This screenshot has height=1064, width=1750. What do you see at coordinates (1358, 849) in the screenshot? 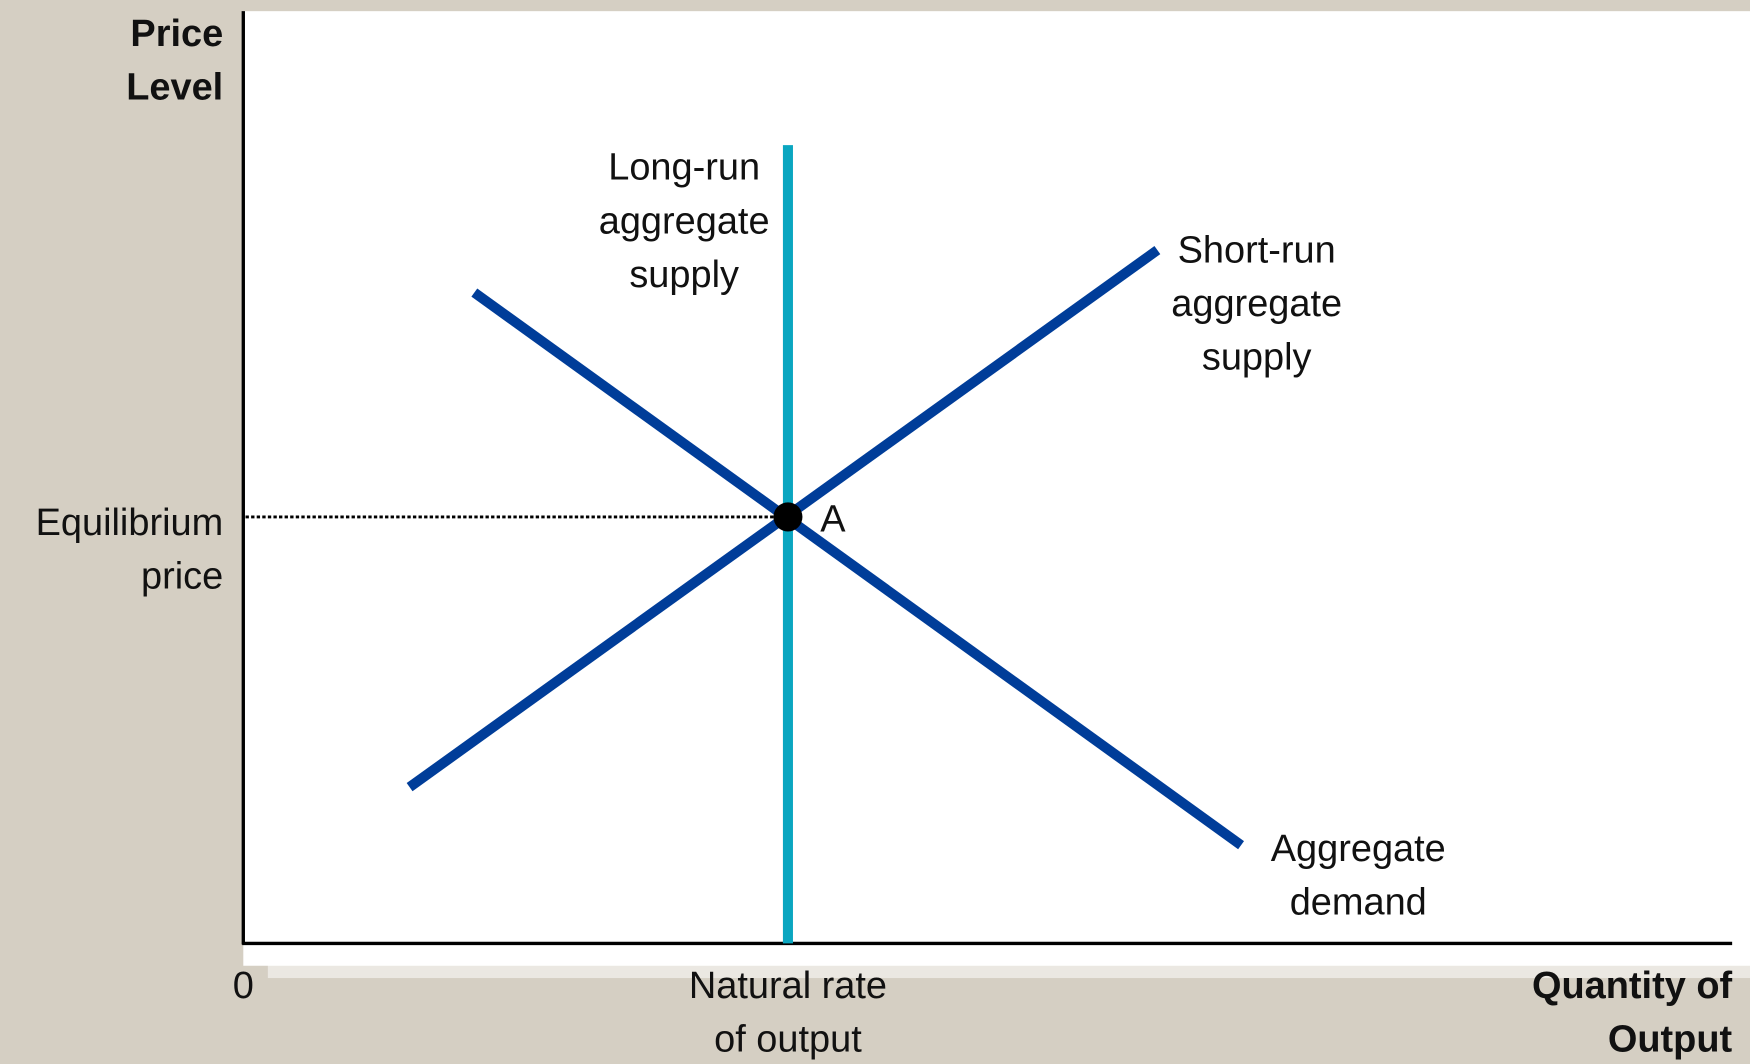
I see `curve-label: Aggregate` at bounding box center [1358, 849].